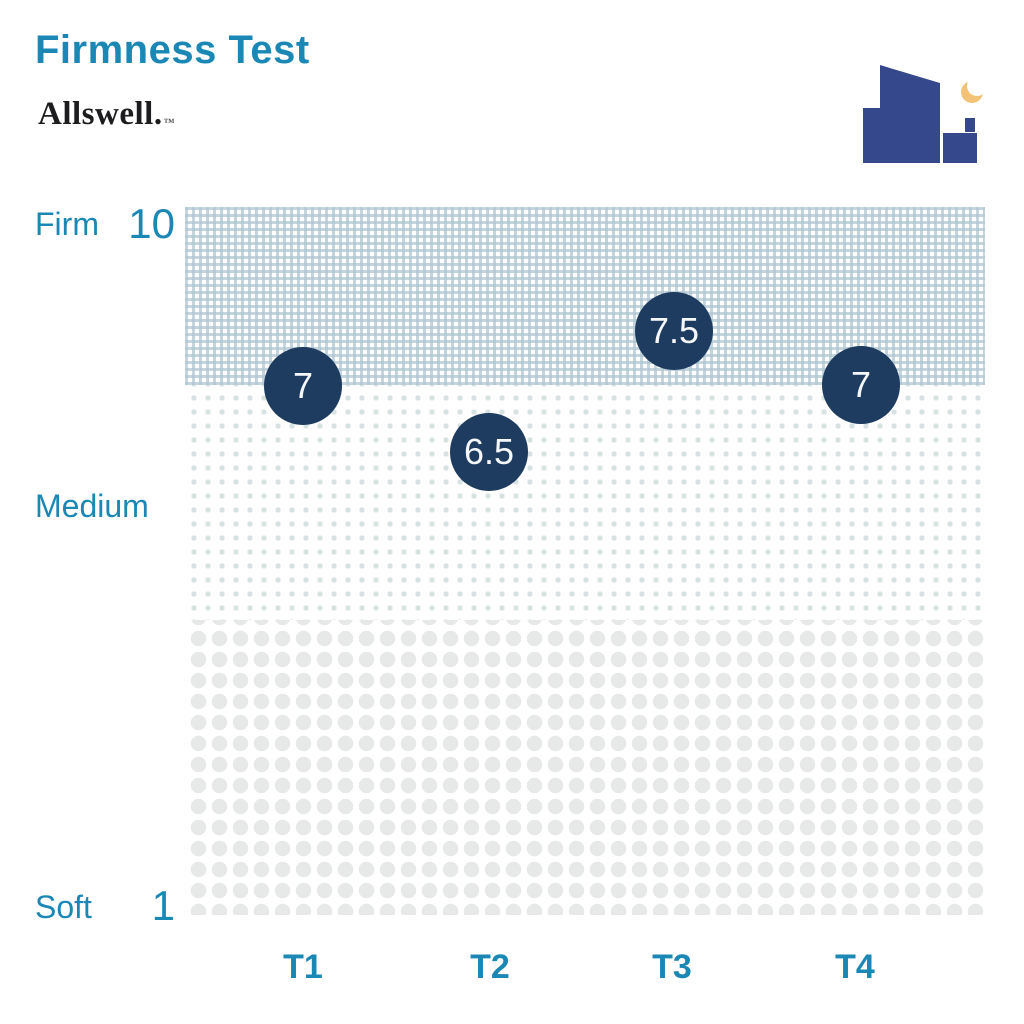 The width and height of the screenshot is (1024, 1024). What do you see at coordinates (490, 967) in the screenshot?
I see `x-axis-label-t2: T2` at bounding box center [490, 967].